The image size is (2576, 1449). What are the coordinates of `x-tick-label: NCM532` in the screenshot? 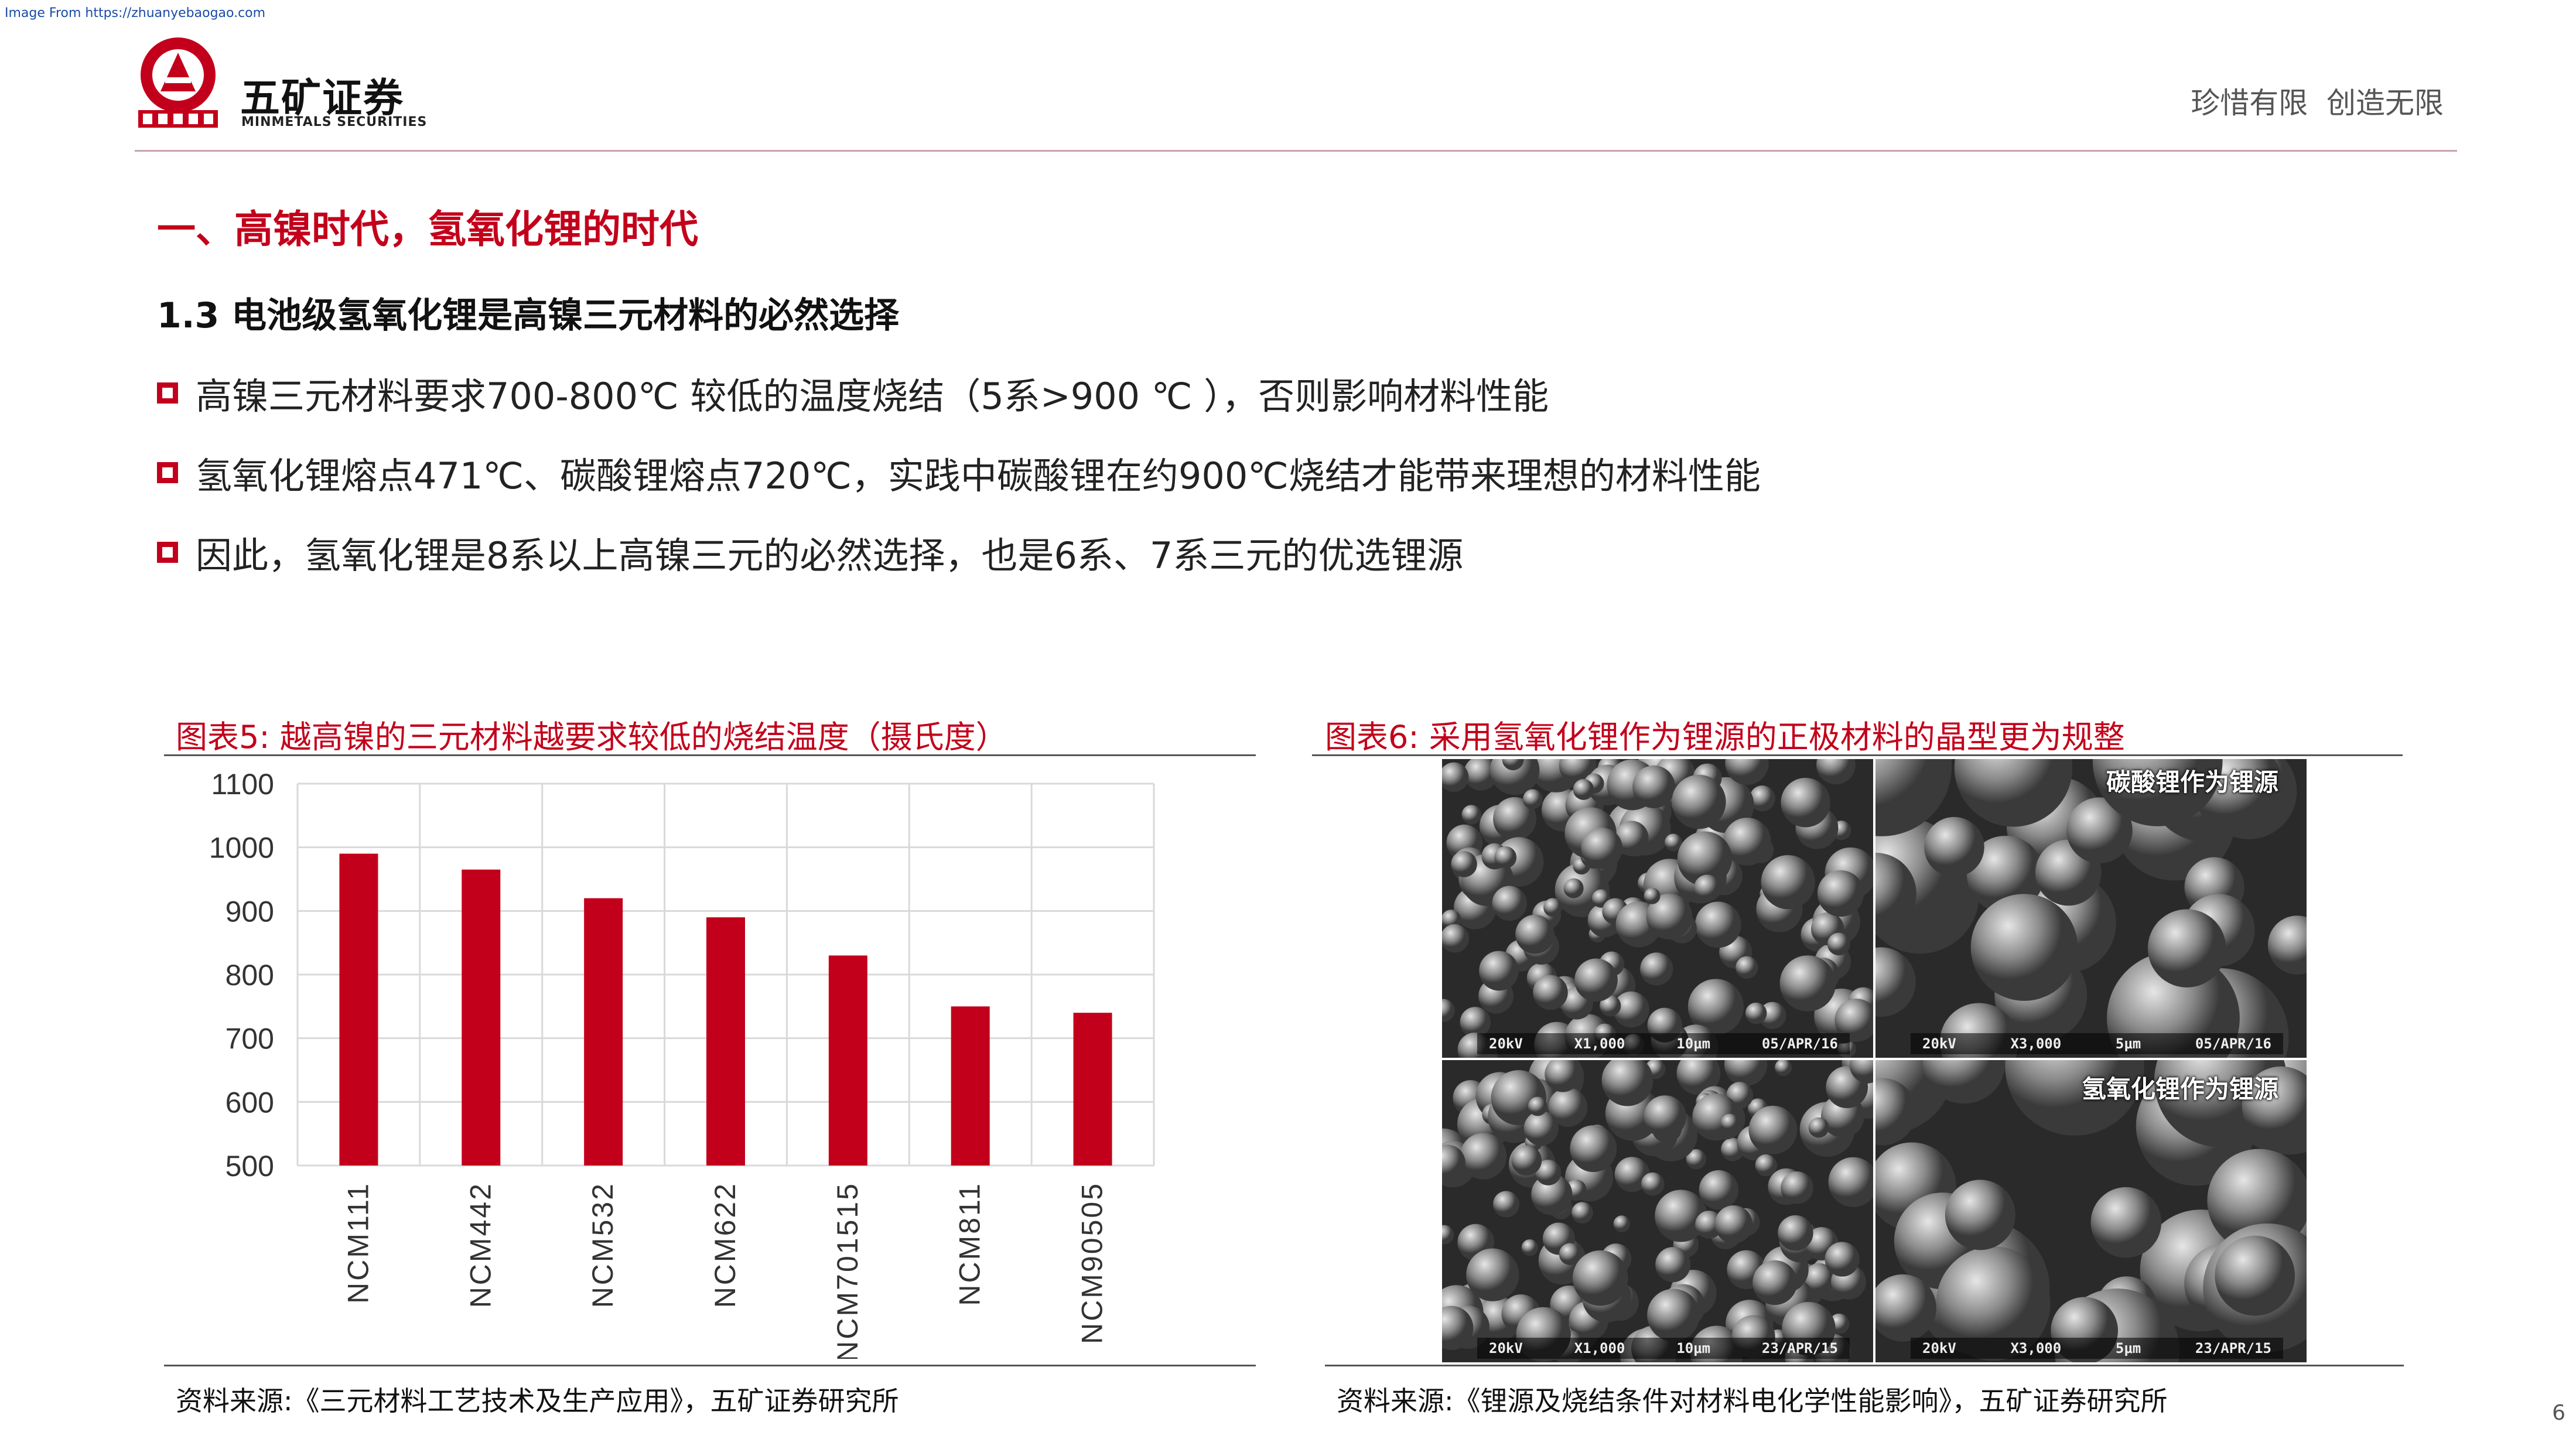 It's located at (602, 1245).